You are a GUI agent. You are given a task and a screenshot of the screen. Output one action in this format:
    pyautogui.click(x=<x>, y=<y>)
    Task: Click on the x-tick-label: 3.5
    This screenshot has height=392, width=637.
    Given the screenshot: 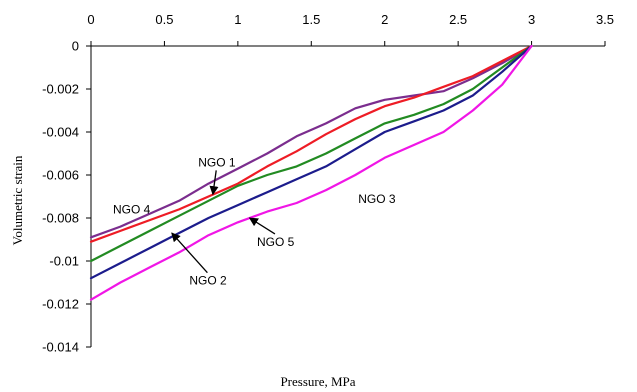 What is the action you would take?
    pyautogui.click(x=605, y=19)
    